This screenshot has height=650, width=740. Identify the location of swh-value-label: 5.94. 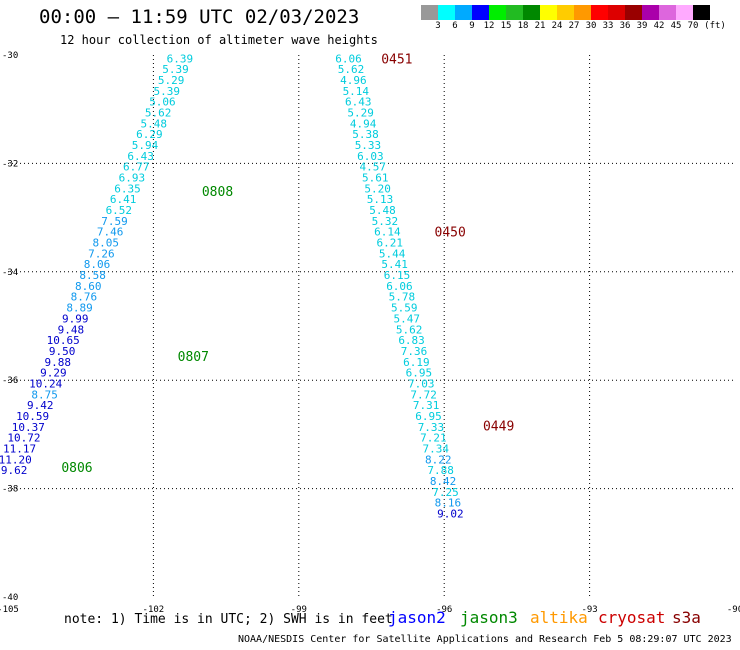
(145, 145).